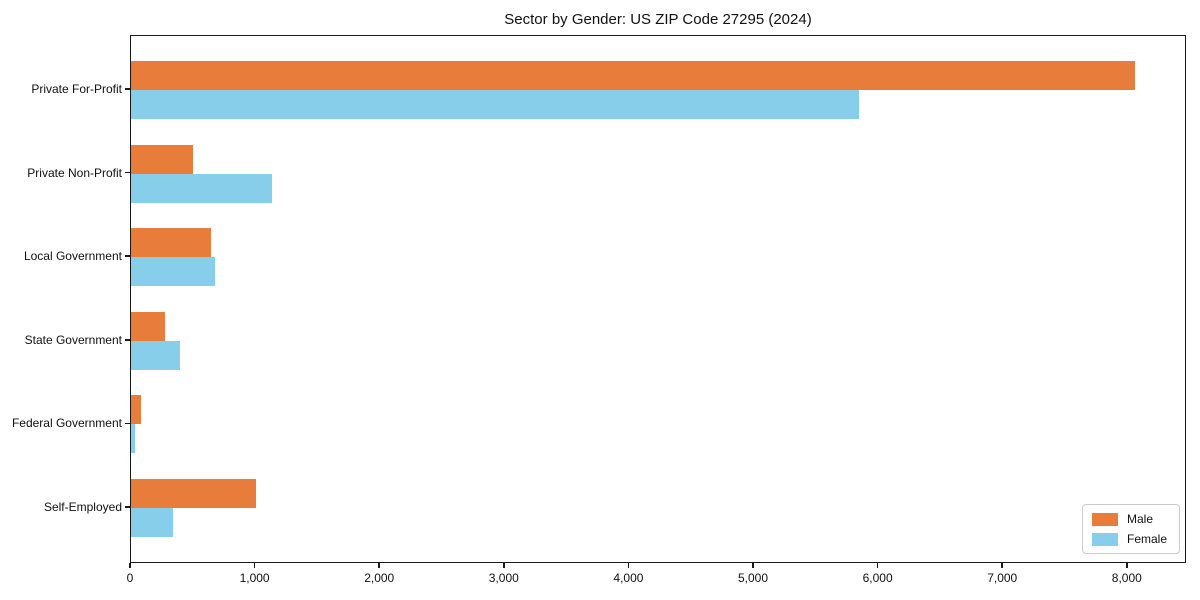  I want to click on legend-entry-female: Female, so click(1129, 539).